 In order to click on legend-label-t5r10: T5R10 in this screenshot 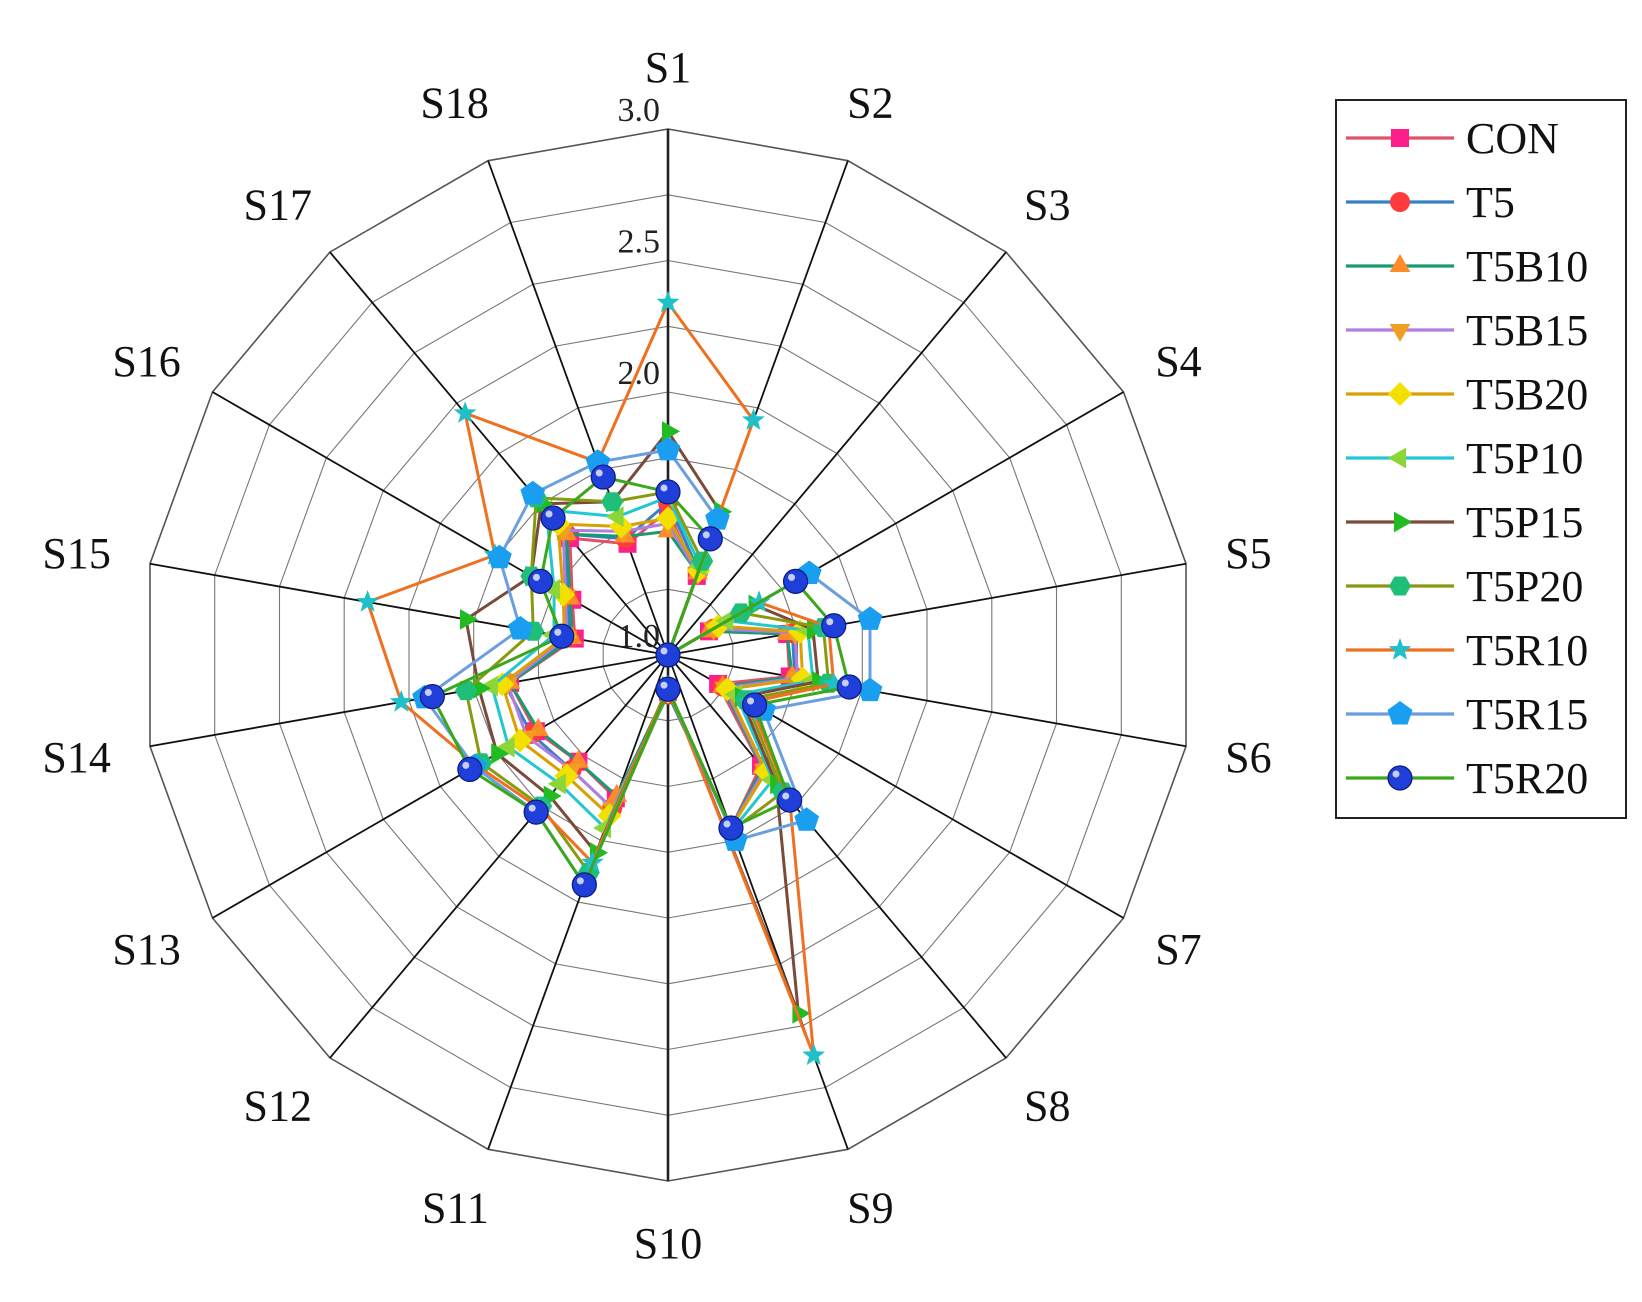, I will do `click(1527, 650)`.